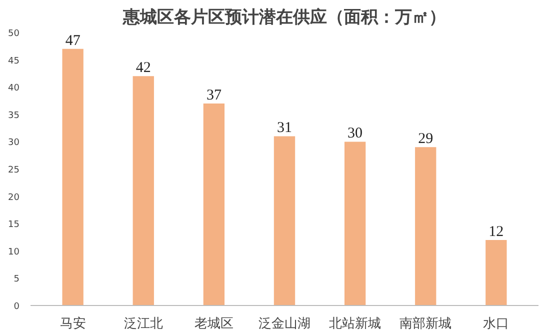  Describe the element at coordinates (284, 128) in the screenshot. I see `data-label: 31` at that location.